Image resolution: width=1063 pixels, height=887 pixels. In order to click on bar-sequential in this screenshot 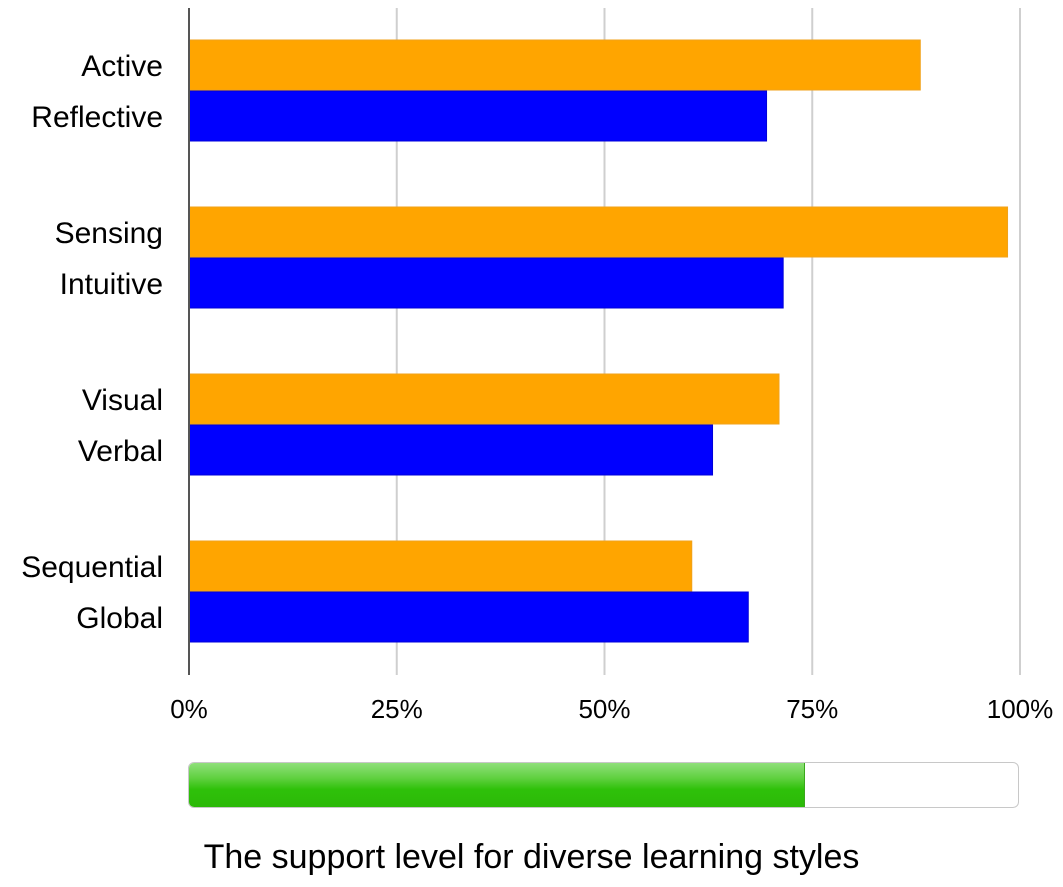, I will do `click(440, 566)`.